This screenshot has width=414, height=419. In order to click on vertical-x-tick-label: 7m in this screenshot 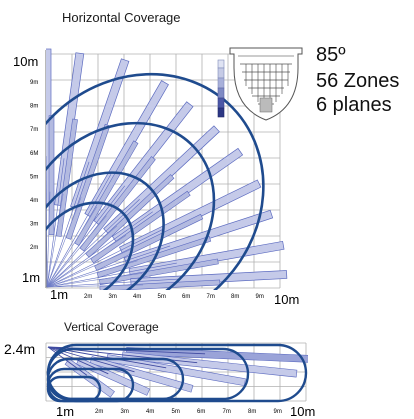, I will do `click(227, 412)`.